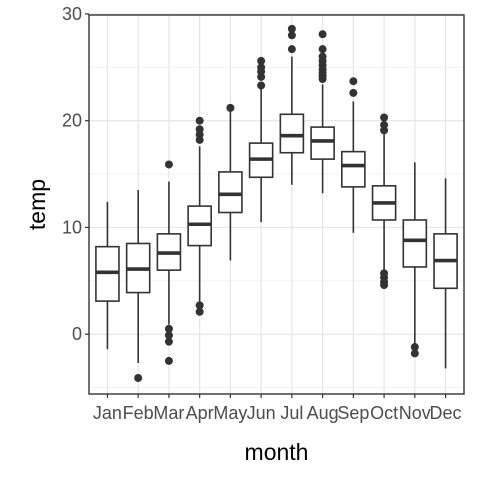 This screenshot has width=480, height=480. What do you see at coordinates (200, 413) in the screenshot?
I see `x-tick-label: Apr` at bounding box center [200, 413].